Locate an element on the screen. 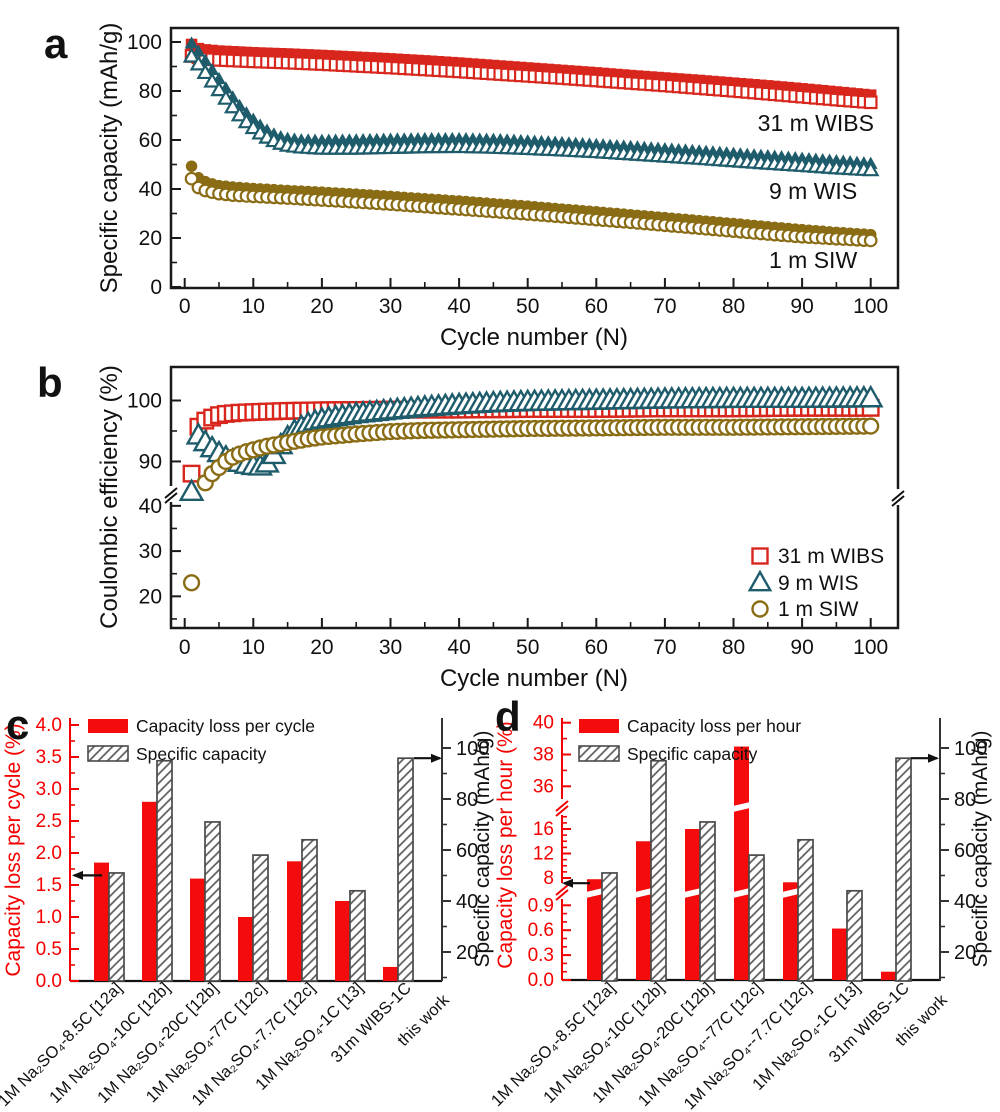 The width and height of the screenshot is (1000, 1112). left-tick-label: 12 is located at coordinates (543, 854).